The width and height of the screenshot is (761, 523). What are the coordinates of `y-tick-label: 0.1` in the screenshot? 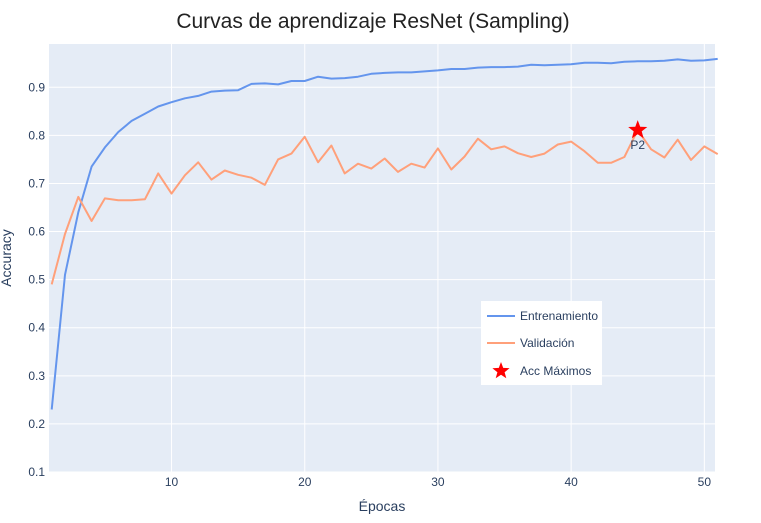 It's located at (36, 472).